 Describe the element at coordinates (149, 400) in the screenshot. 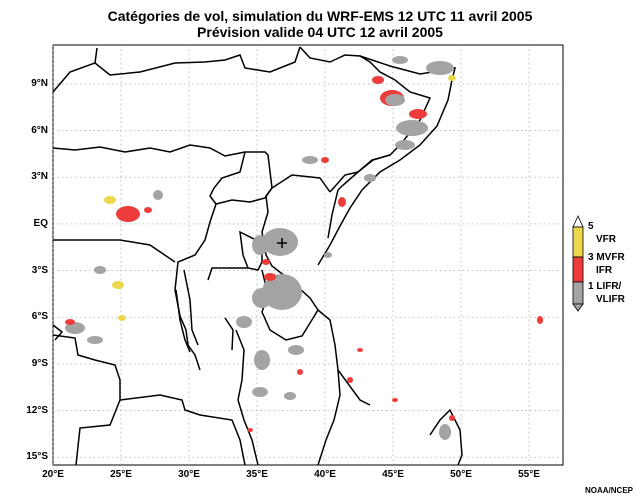

I see `angola-zambia-border` at that location.